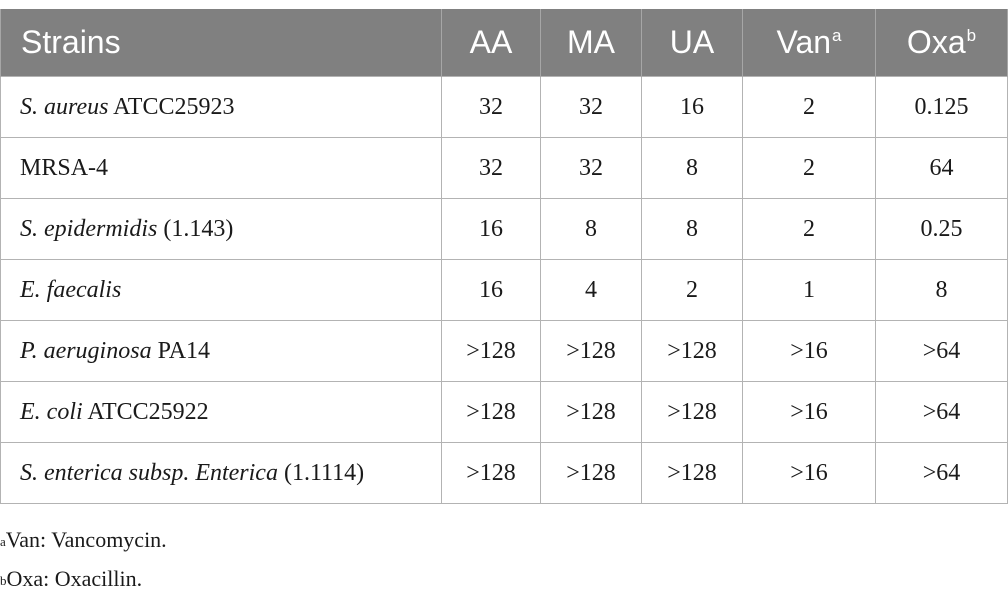 This screenshot has width=1008, height=601. Describe the element at coordinates (221, 412) in the screenshot. I see `strain-name: E. coli ATCC25922` at that location.